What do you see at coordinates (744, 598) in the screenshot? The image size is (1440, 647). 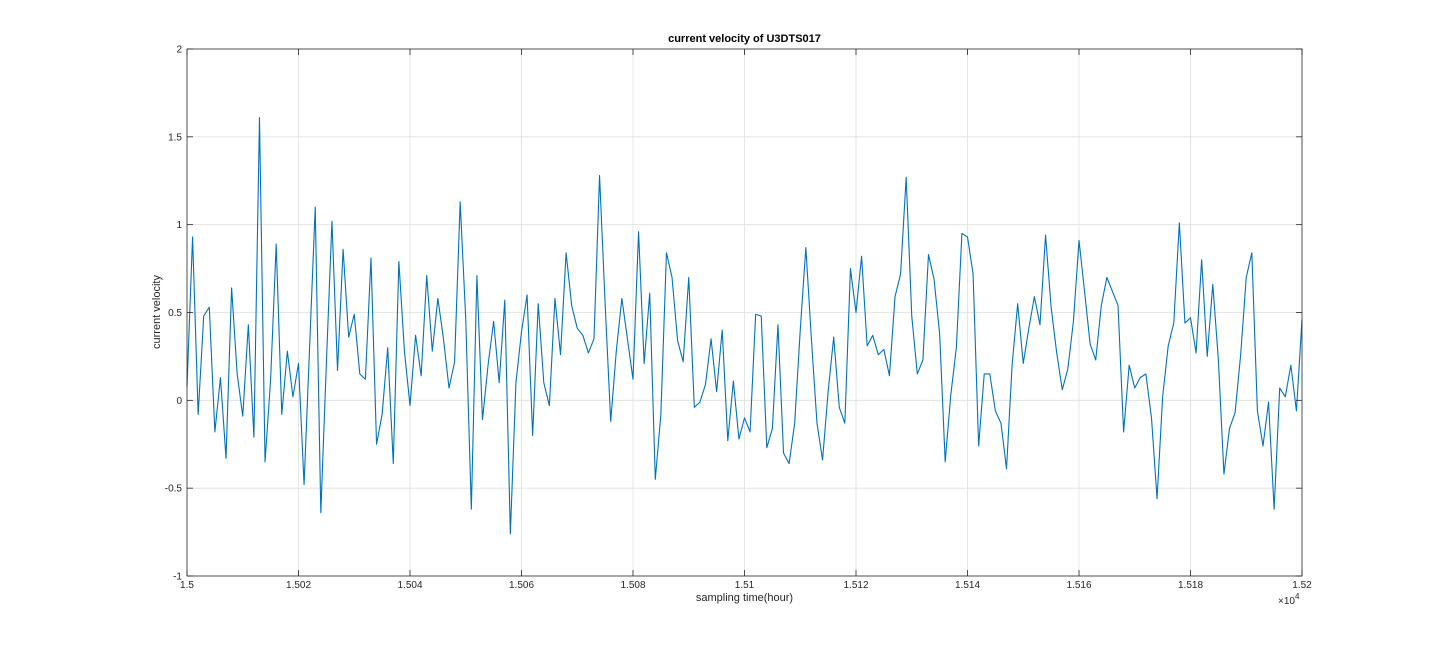 I see `x-axis-label: sampling time(hour)` at bounding box center [744, 598].